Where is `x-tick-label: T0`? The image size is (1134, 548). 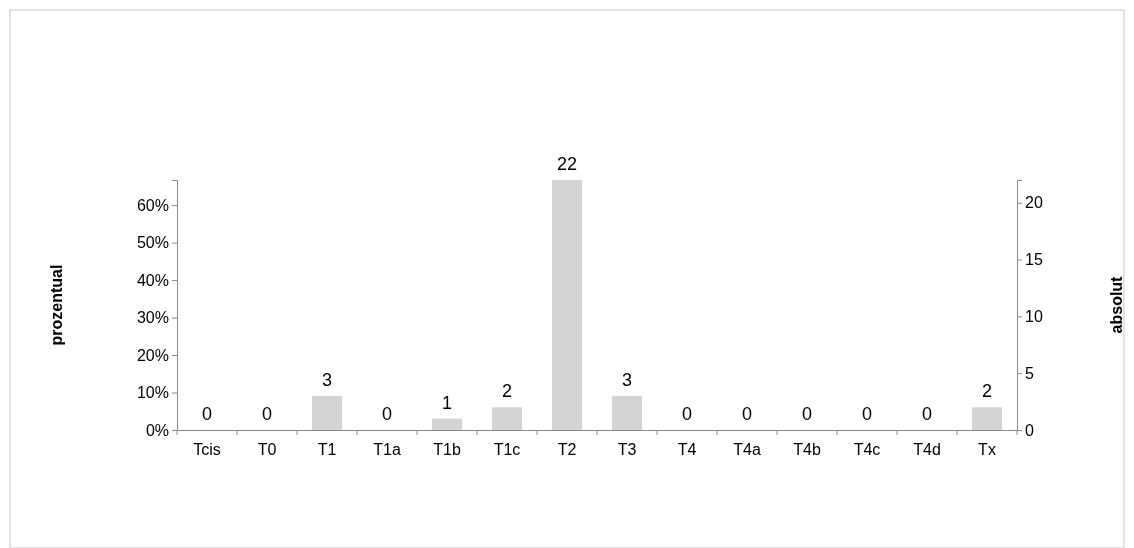
x-tick-label: T0 is located at coordinates (267, 450).